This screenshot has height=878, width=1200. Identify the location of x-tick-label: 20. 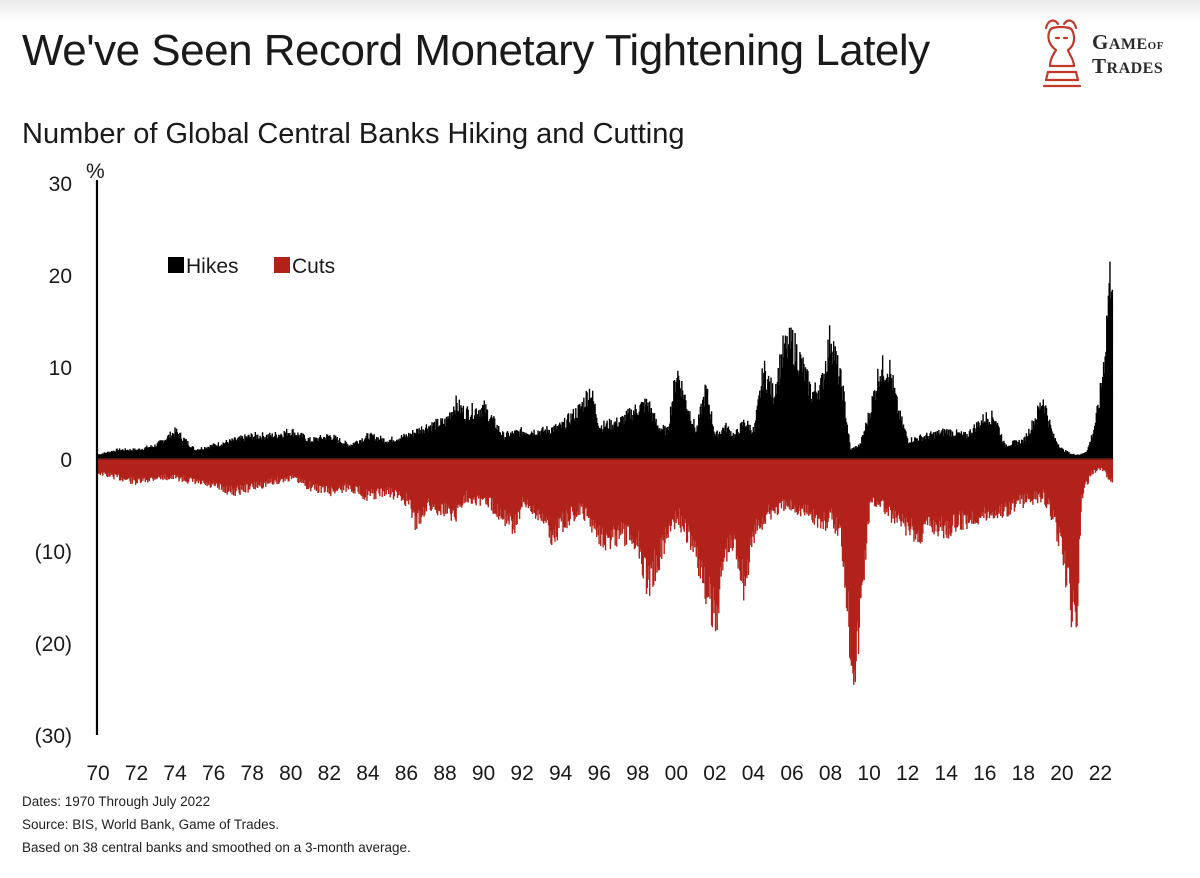
(1061, 773).